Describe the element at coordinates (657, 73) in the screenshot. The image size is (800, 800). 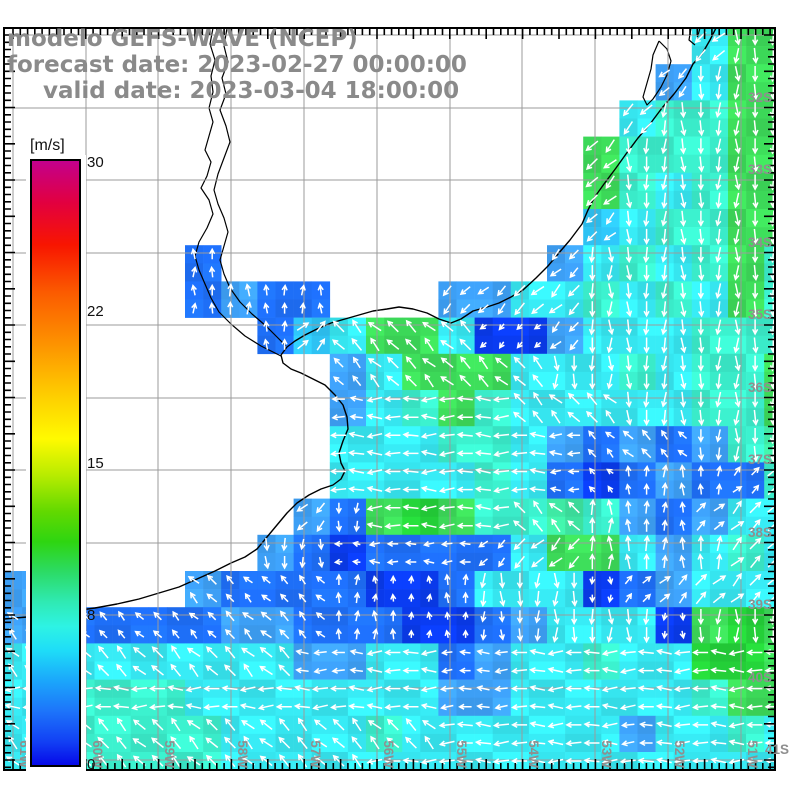
I see `coastline-lagoon` at that location.